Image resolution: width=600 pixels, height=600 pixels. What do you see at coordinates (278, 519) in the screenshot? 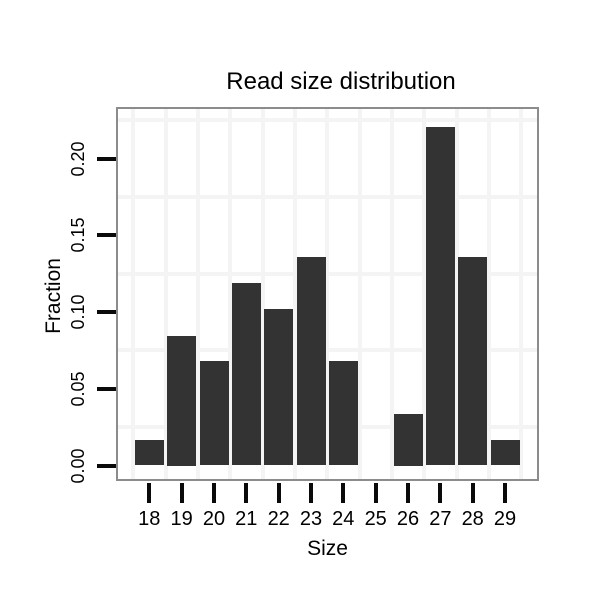
I see `x-tick-label: 22` at bounding box center [278, 519].